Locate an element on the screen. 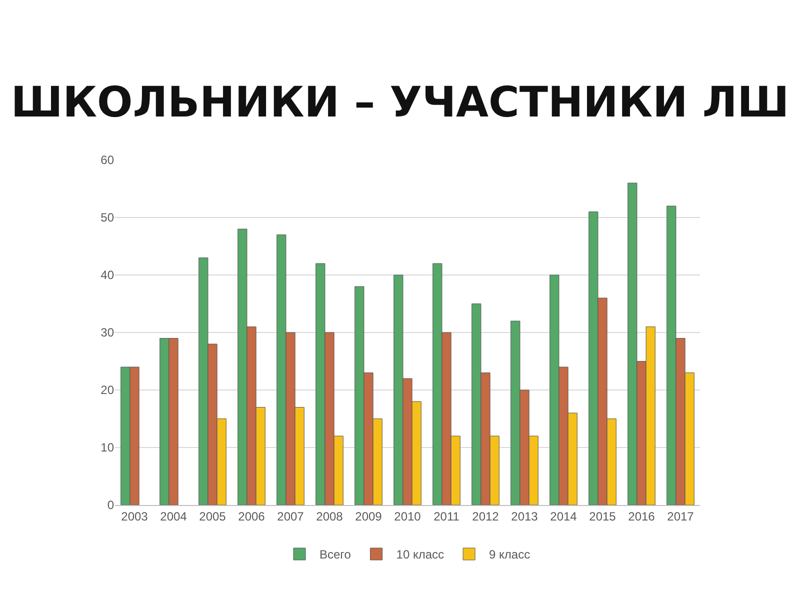 This screenshot has width=800, height=600. y-tick-label: 20 is located at coordinates (107, 390).